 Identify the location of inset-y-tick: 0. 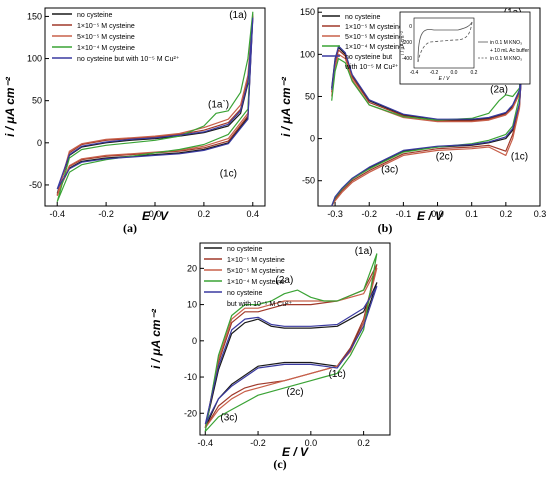
(410, 27).